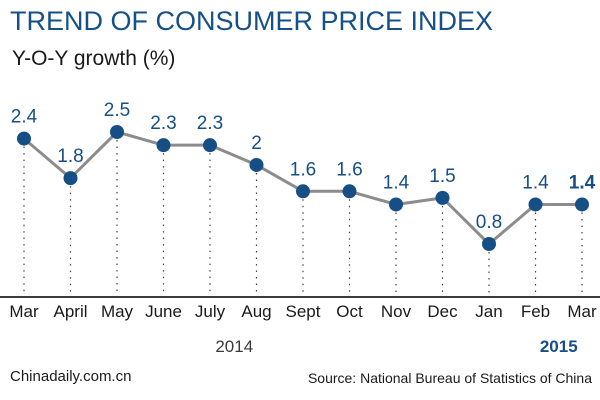 The image size is (600, 400). What do you see at coordinates (489, 222) in the screenshot?
I see `data-label: 0.8` at bounding box center [489, 222].